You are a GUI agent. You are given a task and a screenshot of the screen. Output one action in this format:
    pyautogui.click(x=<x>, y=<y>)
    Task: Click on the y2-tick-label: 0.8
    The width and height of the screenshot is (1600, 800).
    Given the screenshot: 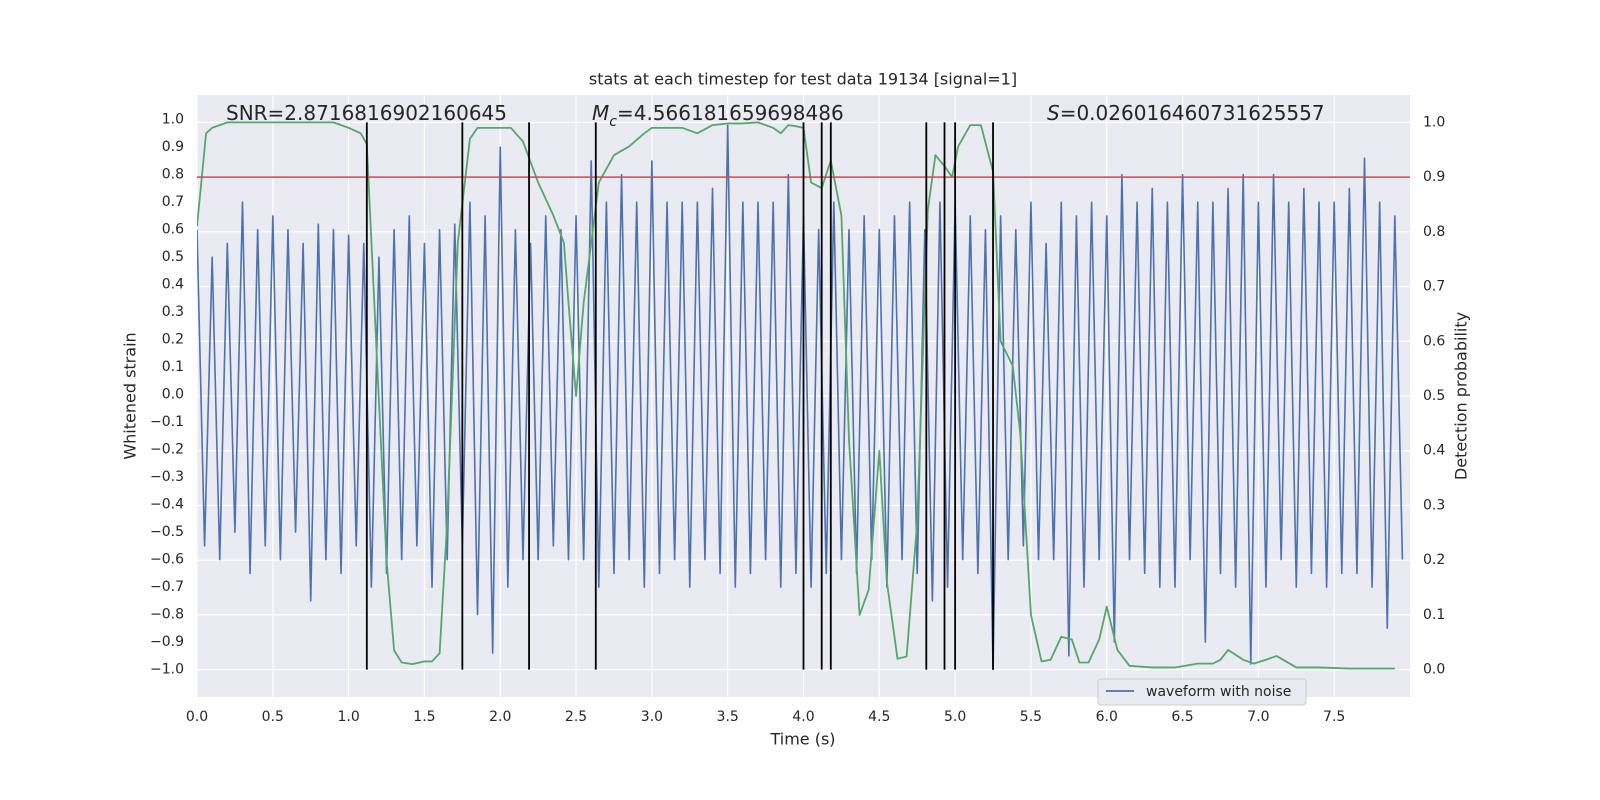 What is the action you would take?
    pyautogui.click(x=1434, y=232)
    